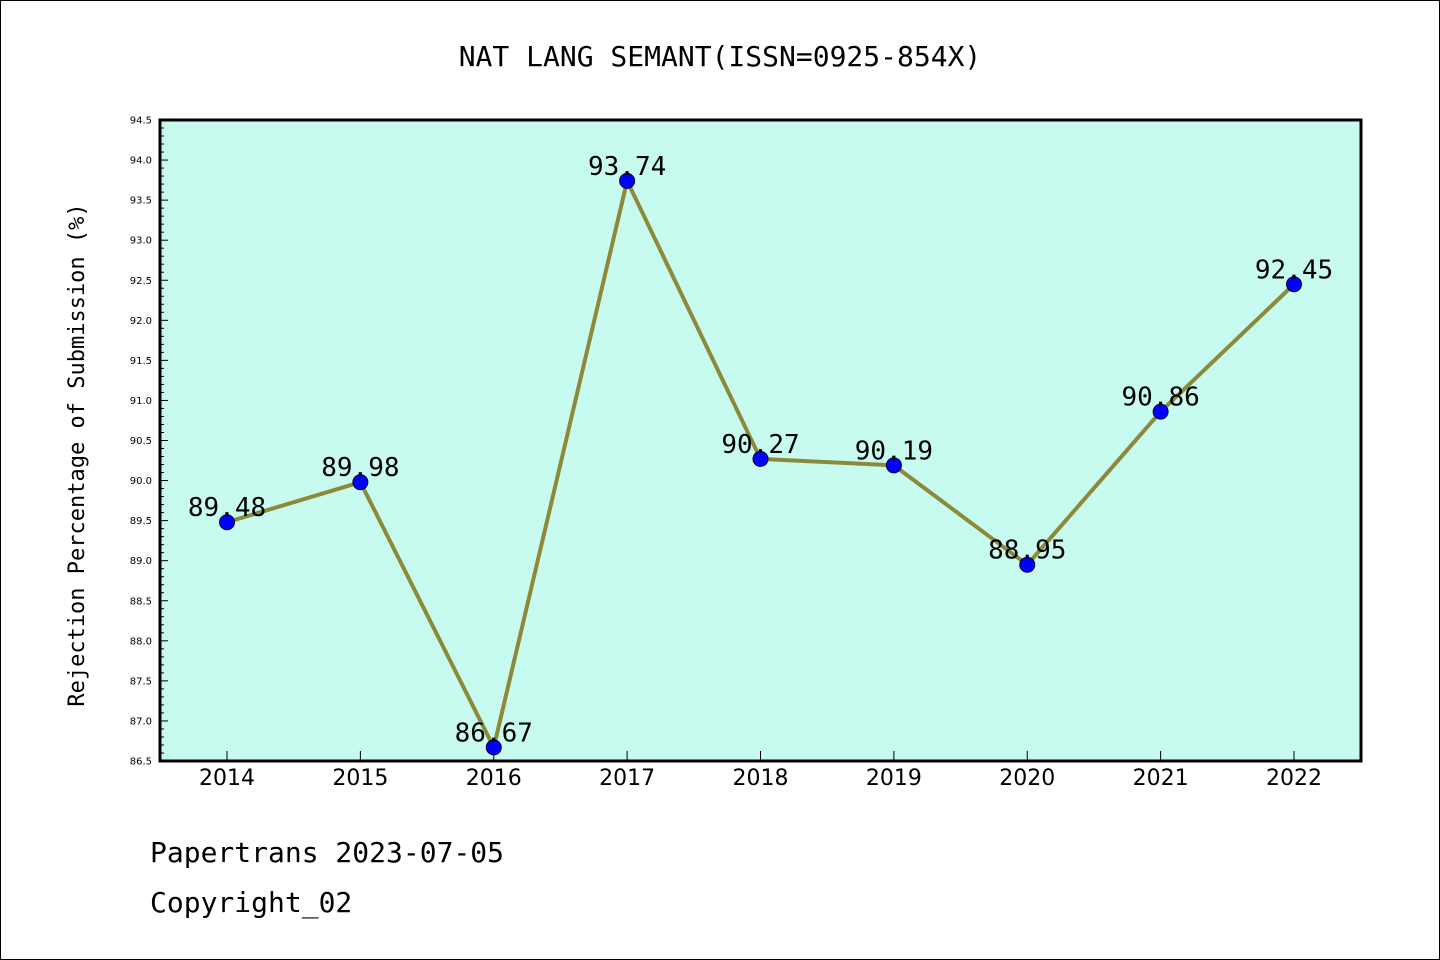 The height and width of the screenshot is (960, 1440). What do you see at coordinates (227, 508) in the screenshot?
I see `data-label: 89.48` at bounding box center [227, 508].